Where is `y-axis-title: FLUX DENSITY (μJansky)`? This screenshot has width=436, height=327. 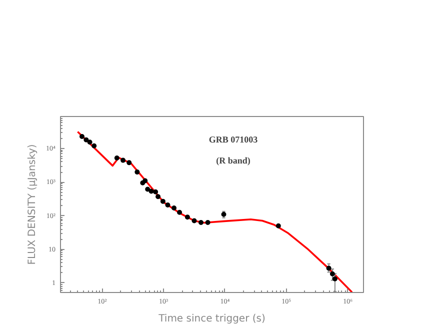
y-axis-title: FLUX DENSITY (μJansky) is located at coordinates (32, 204).